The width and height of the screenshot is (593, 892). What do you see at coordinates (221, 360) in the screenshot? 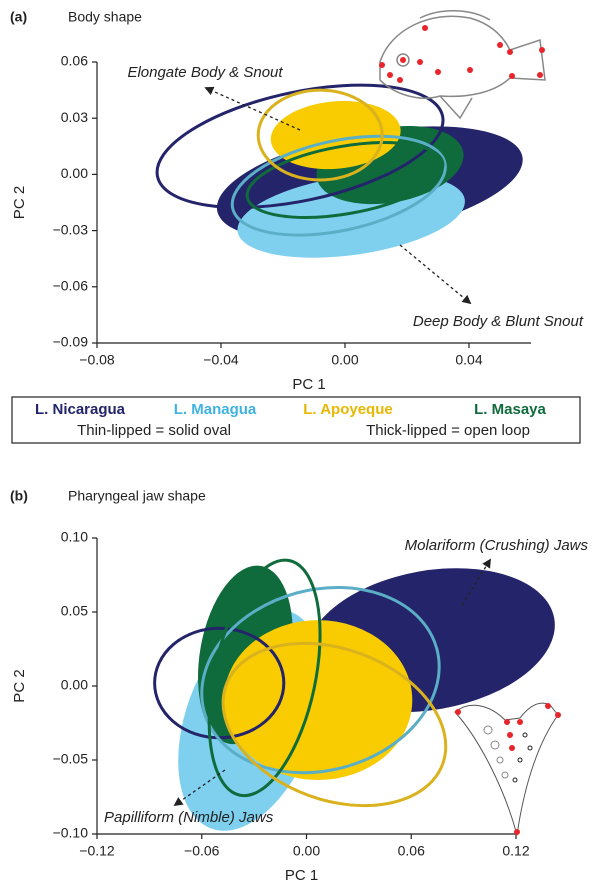
I see `x-tick-label: −0.04` at bounding box center [221, 360].